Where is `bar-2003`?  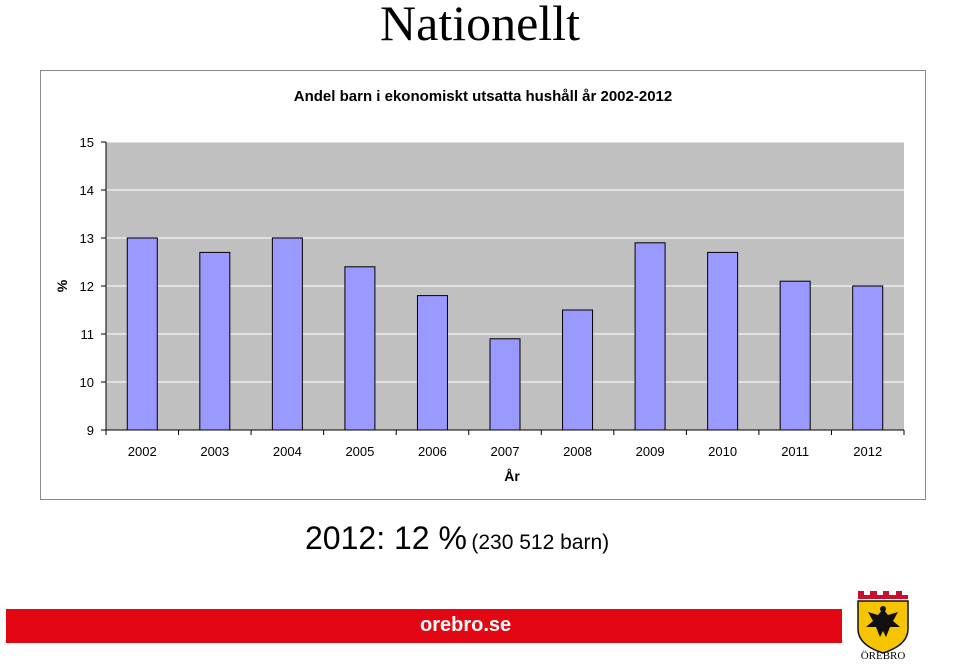
bar-2003 is located at coordinates (215, 341).